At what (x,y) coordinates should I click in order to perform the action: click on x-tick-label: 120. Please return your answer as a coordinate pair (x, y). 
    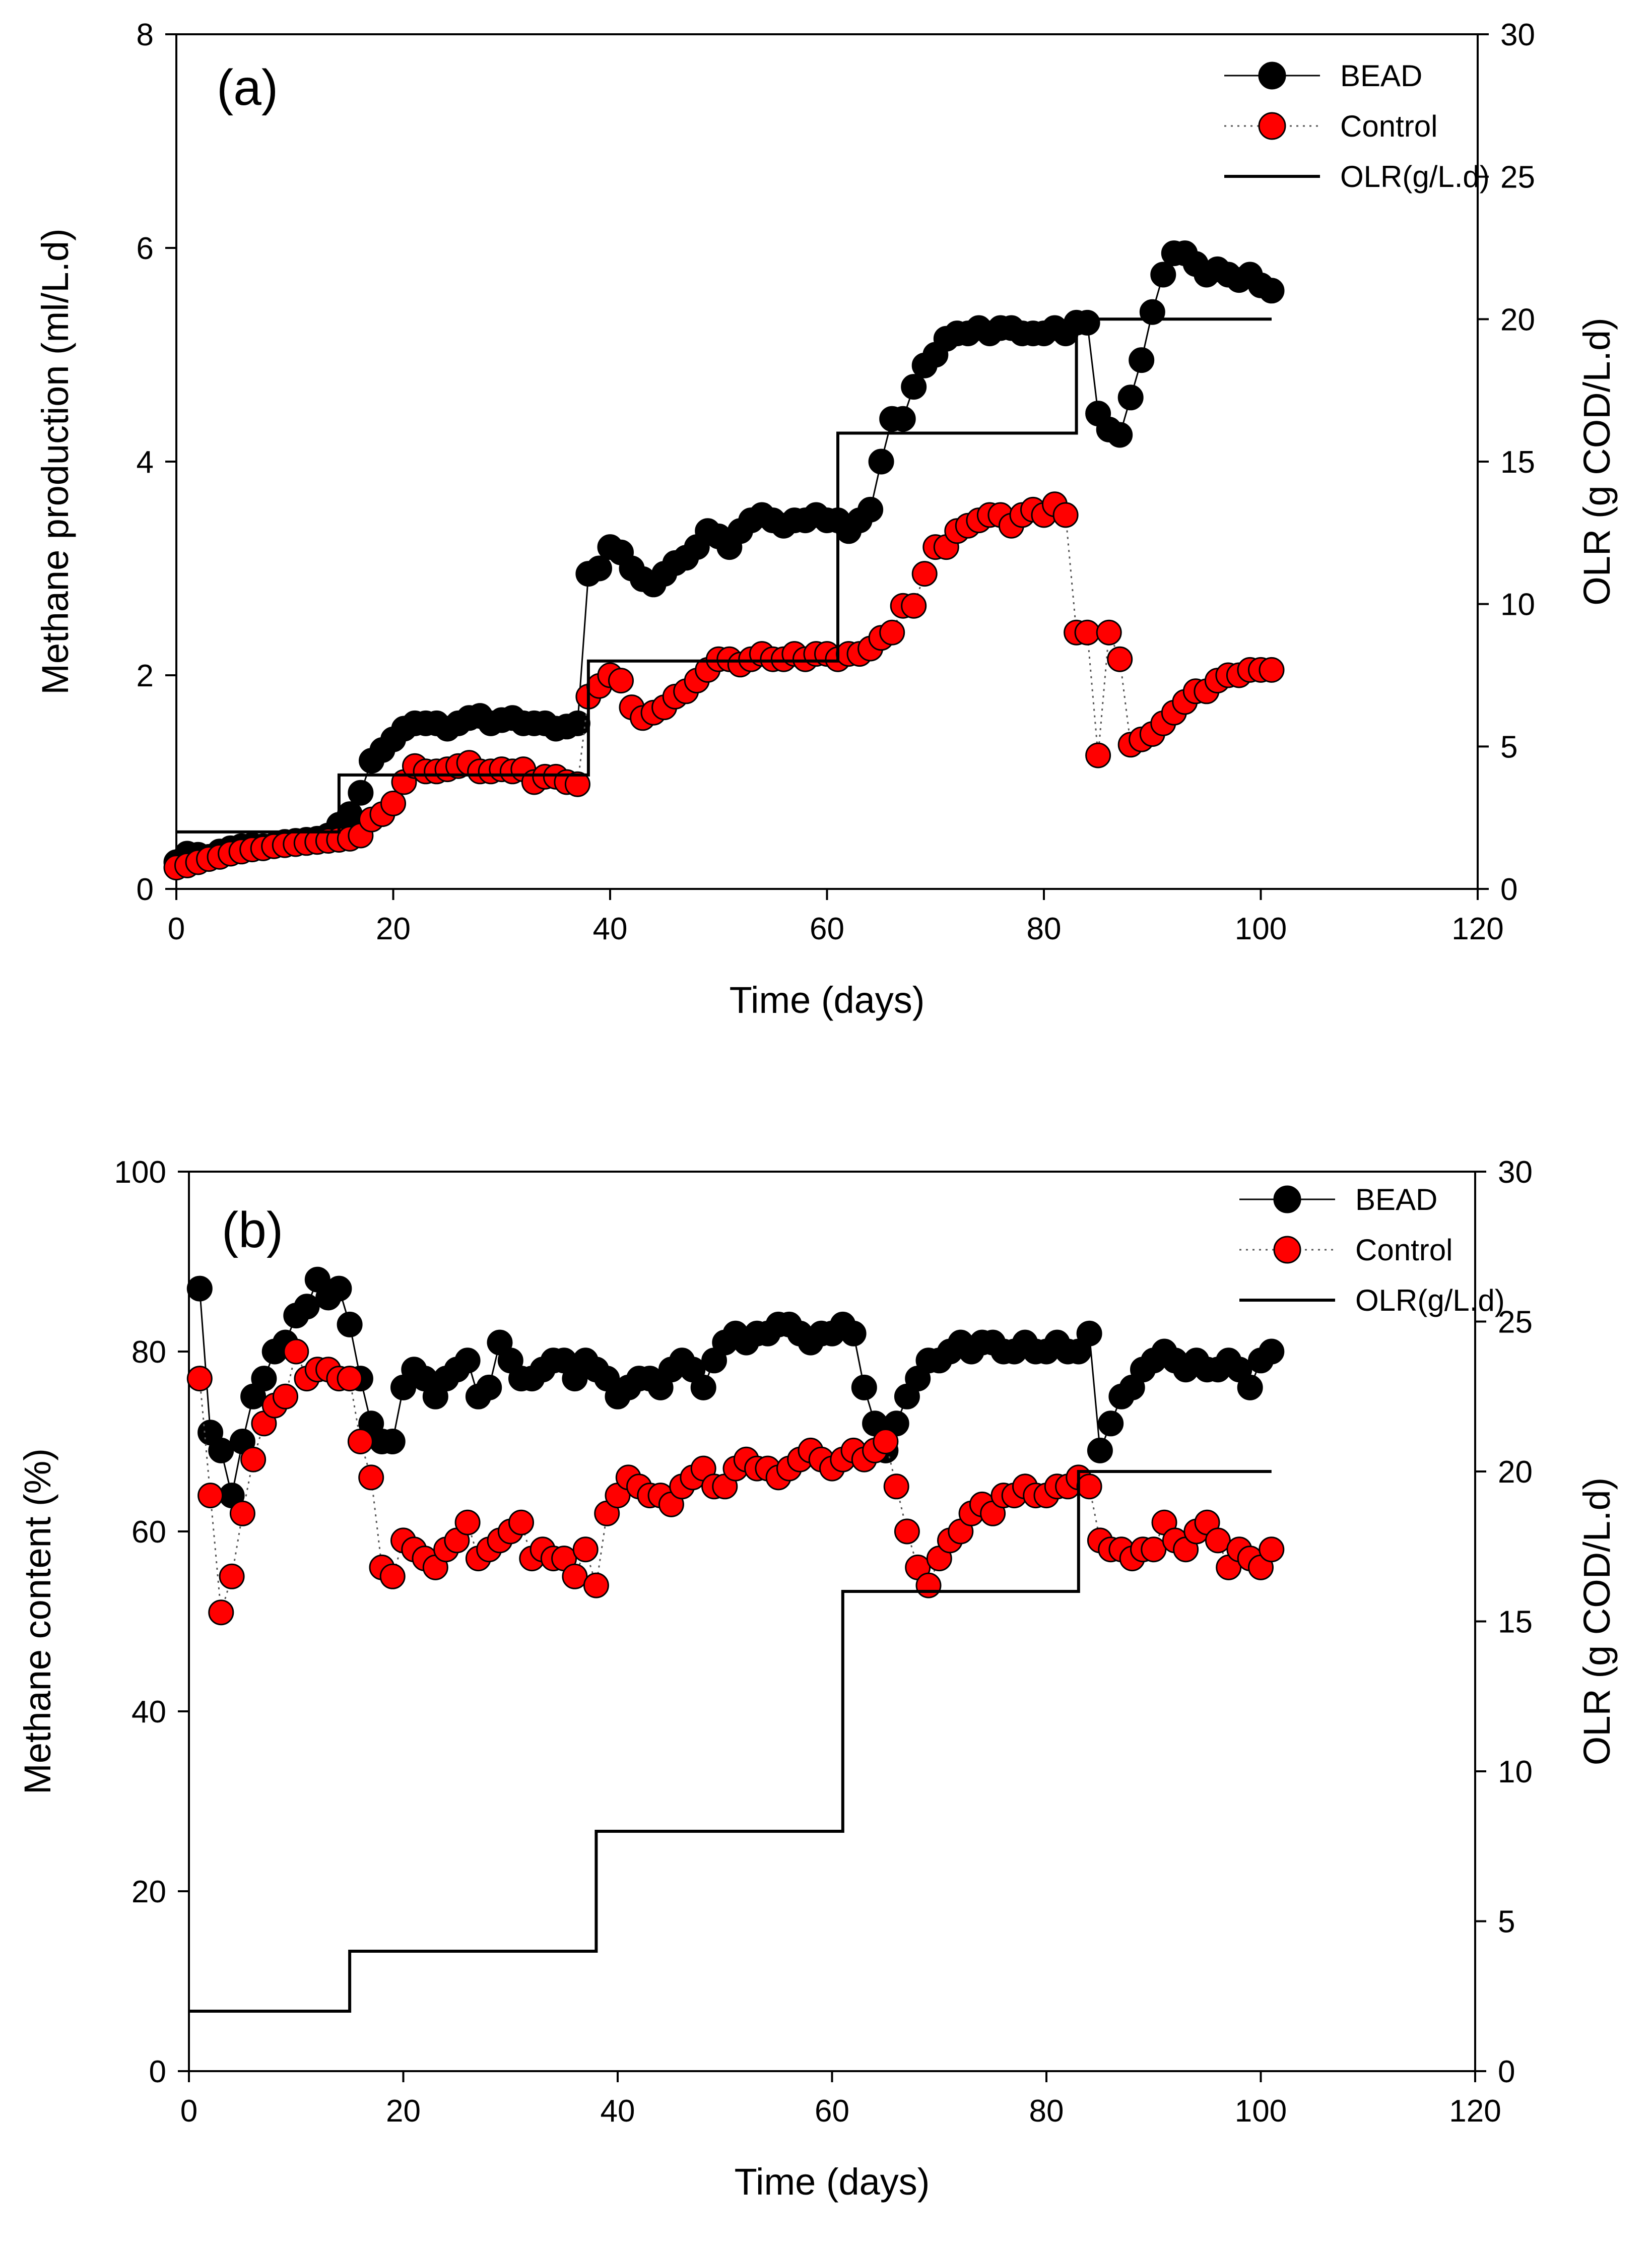
    Looking at the image, I should click on (1475, 2112).